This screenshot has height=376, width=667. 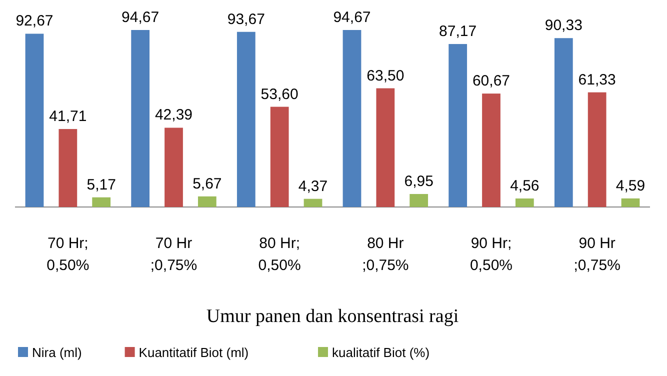 I want to click on legend-label: Nira (ml), so click(x=57, y=352).